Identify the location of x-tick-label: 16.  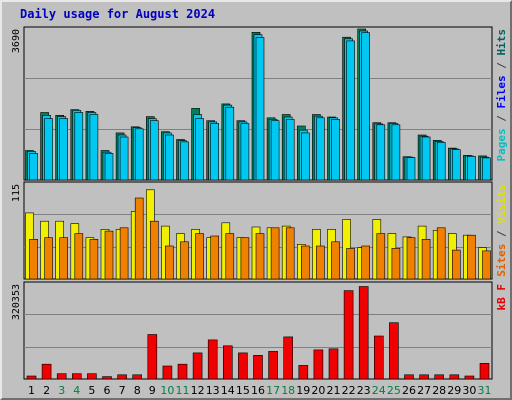
(258, 390).